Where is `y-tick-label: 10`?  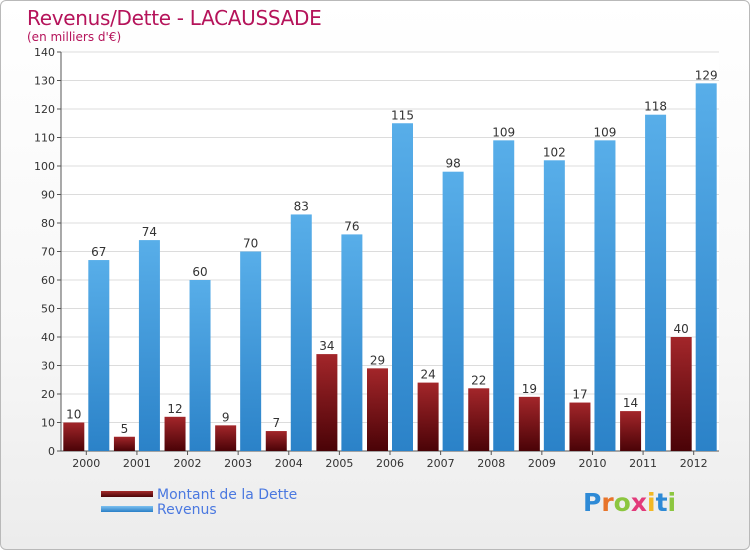 y-tick-label: 10 is located at coordinates (48, 423).